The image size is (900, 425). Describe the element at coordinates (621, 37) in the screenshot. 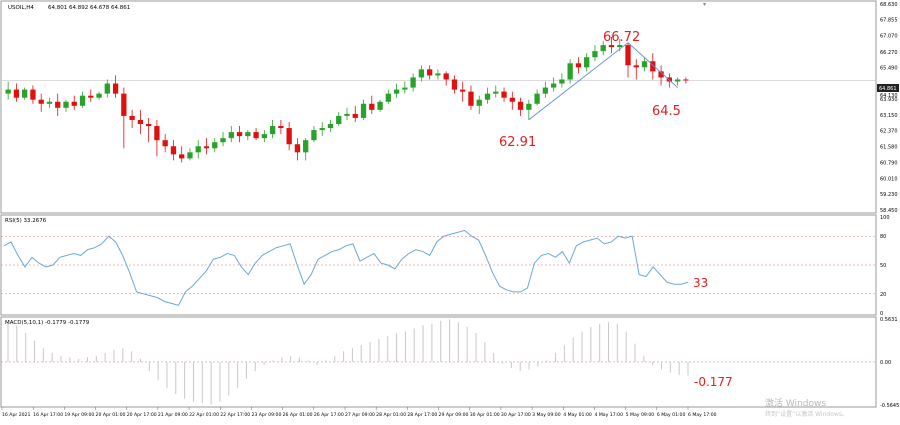

I see `annotation-high: 66.72` at that location.